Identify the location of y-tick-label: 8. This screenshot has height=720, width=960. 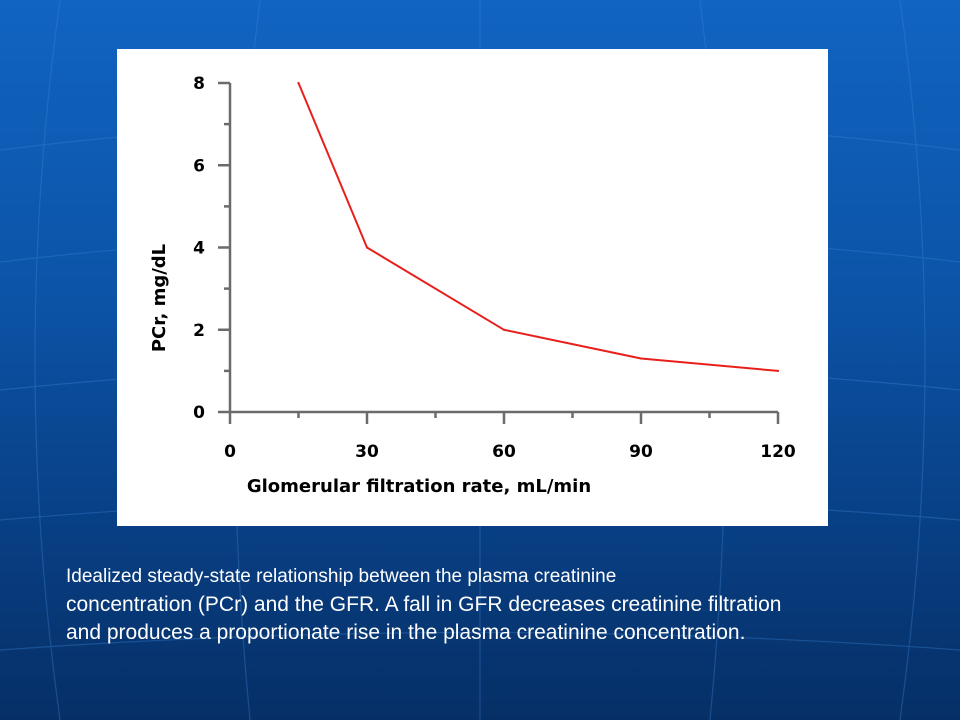
(199, 84).